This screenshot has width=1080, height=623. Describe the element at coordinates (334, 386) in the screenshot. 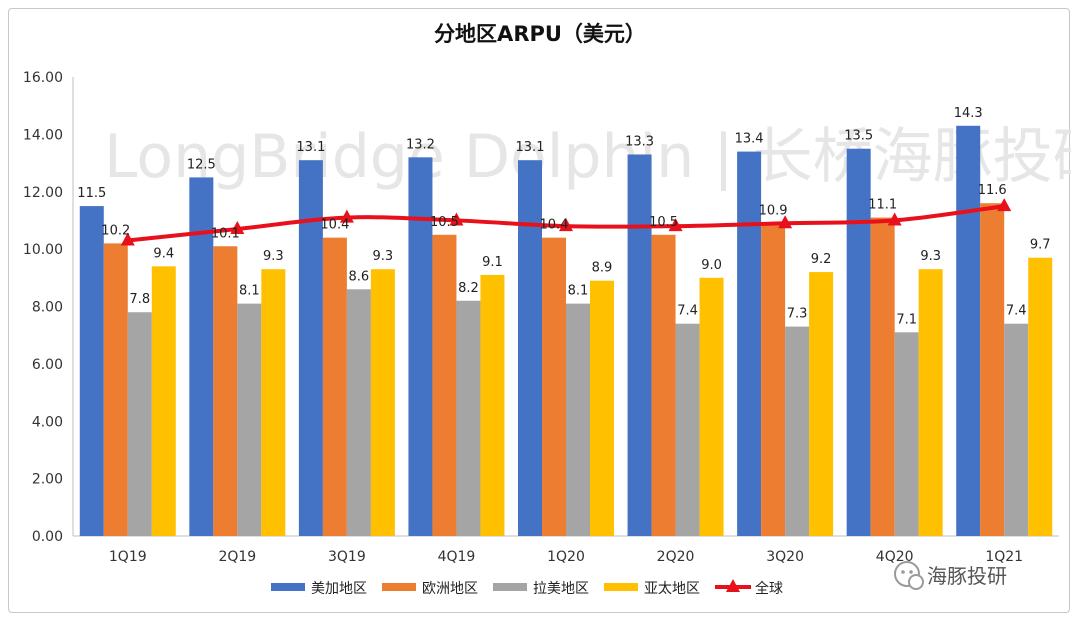

I see `bar-欧洲地区-3Q19` at that location.